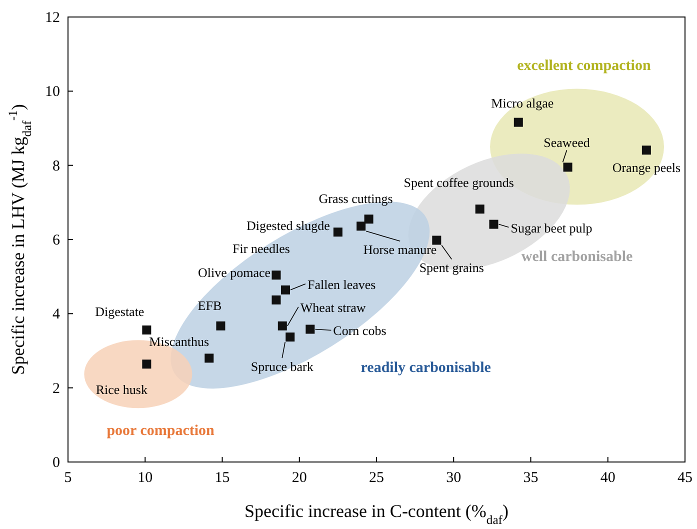 The width and height of the screenshot is (697, 529). What do you see at coordinates (119, 311) in the screenshot?
I see `annotation: Digestate` at bounding box center [119, 311].